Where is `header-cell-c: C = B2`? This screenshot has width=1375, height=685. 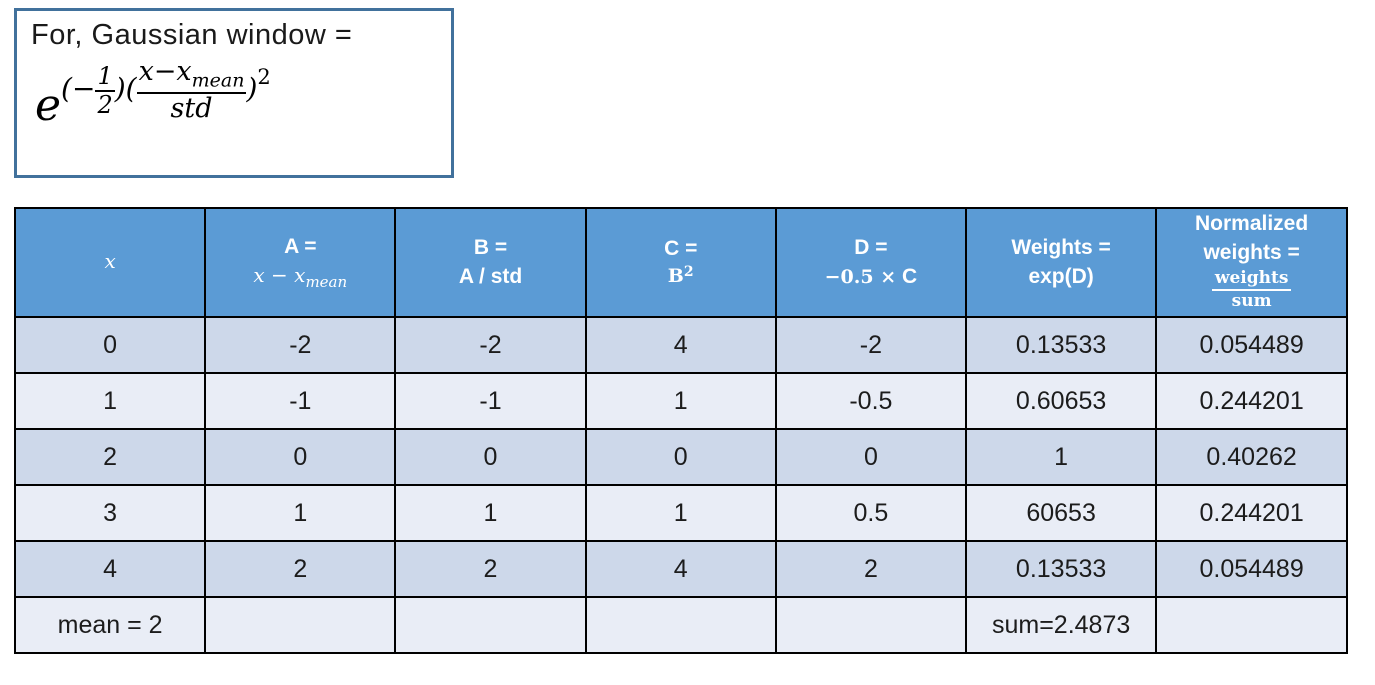
header-cell-c: C = B2 is located at coordinates (680, 262).